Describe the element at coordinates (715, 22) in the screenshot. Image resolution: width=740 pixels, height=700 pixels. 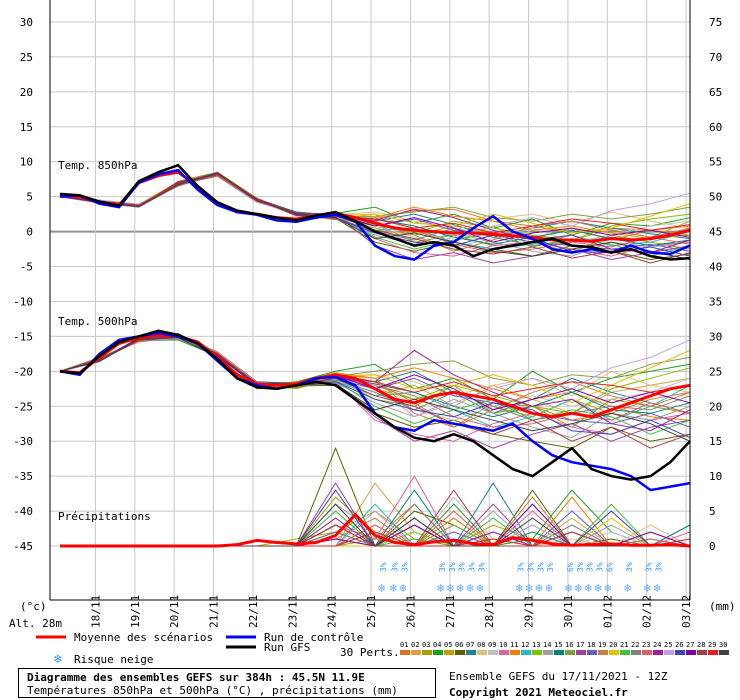
I see `right-tick-label: 75` at that location.